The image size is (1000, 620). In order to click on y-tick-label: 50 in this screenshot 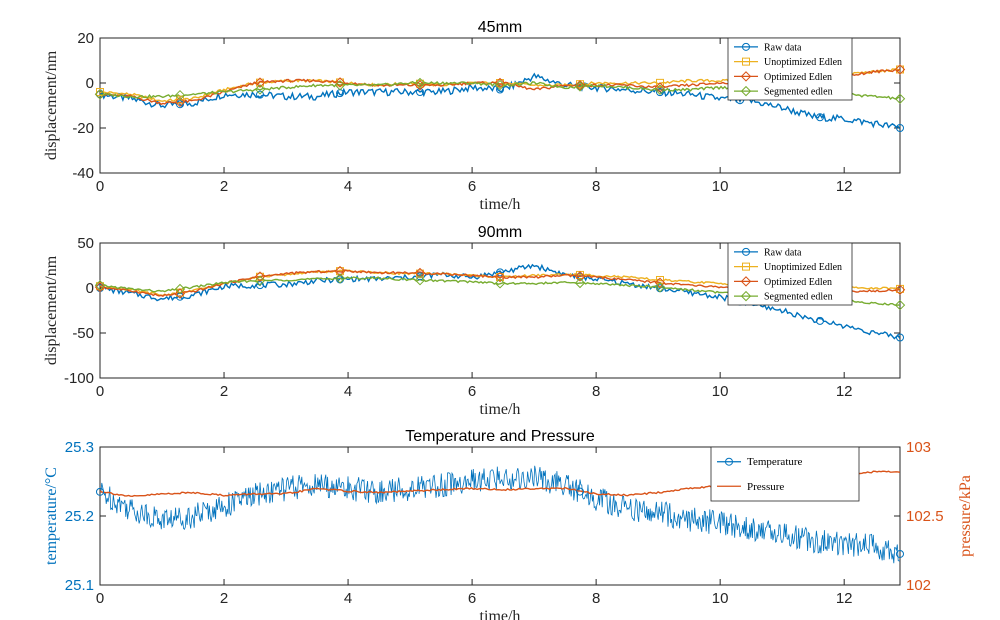, I will do `click(85, 243)`.